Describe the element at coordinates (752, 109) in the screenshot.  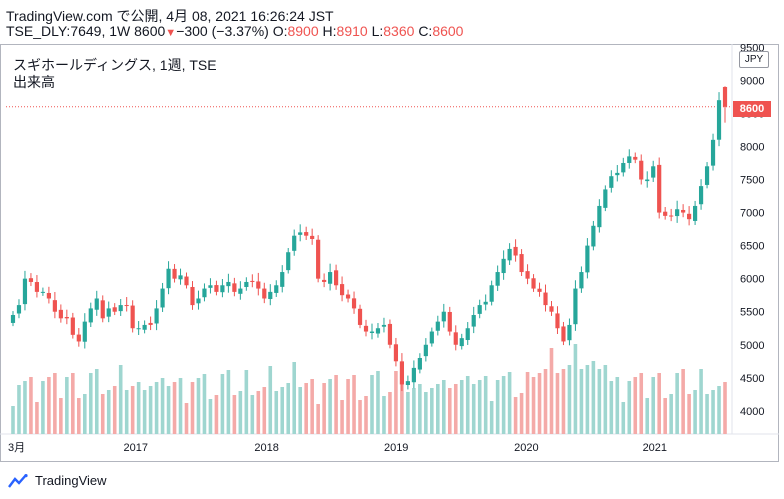
I see `last-price-tag: 8600` at that location.